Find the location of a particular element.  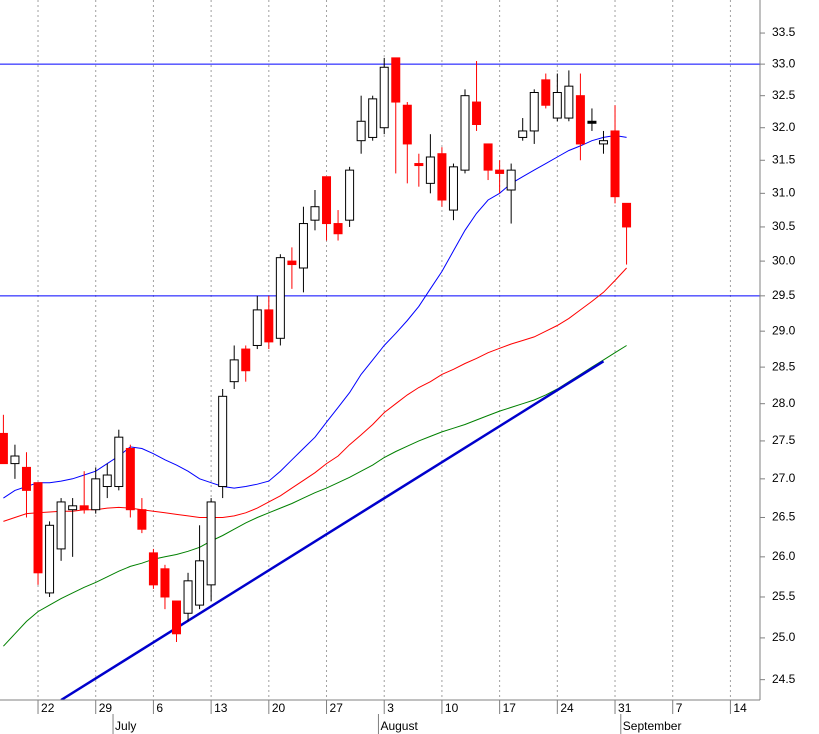

y-tick-label: 26.0 is located at coordinates (784, 556).